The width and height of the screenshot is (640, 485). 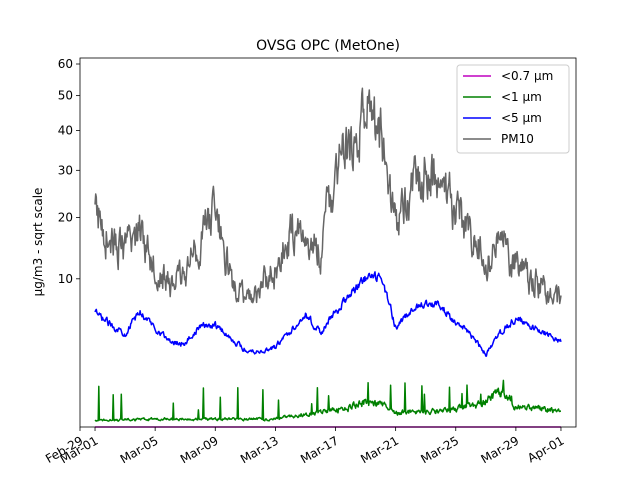 I want to click on legend-label-1: <1 µm, so click(x=521, y=97).